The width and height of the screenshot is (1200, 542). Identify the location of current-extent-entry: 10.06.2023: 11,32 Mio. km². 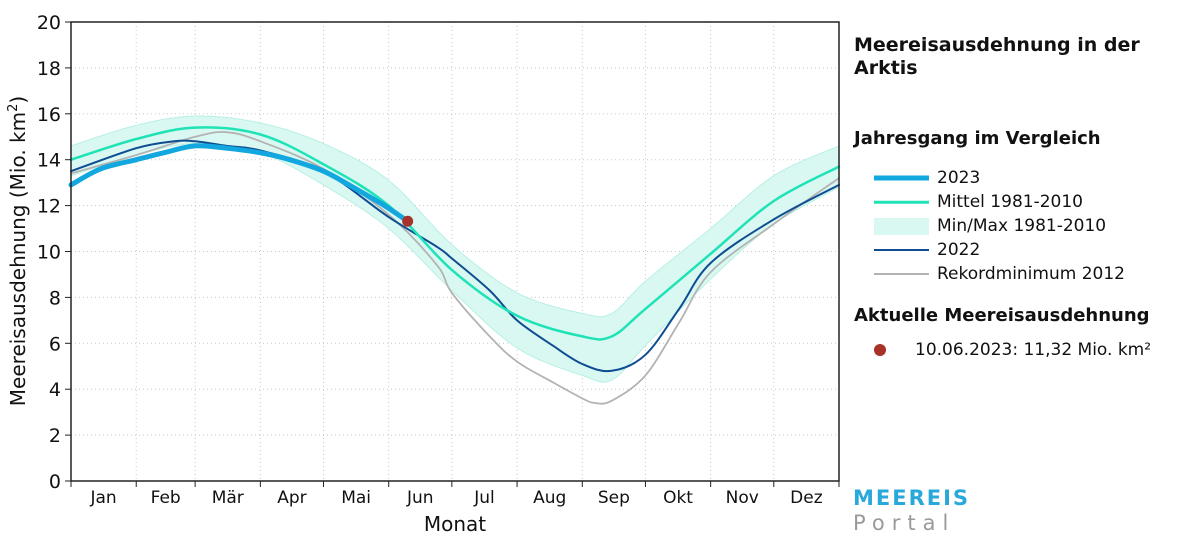
(1002, 350).